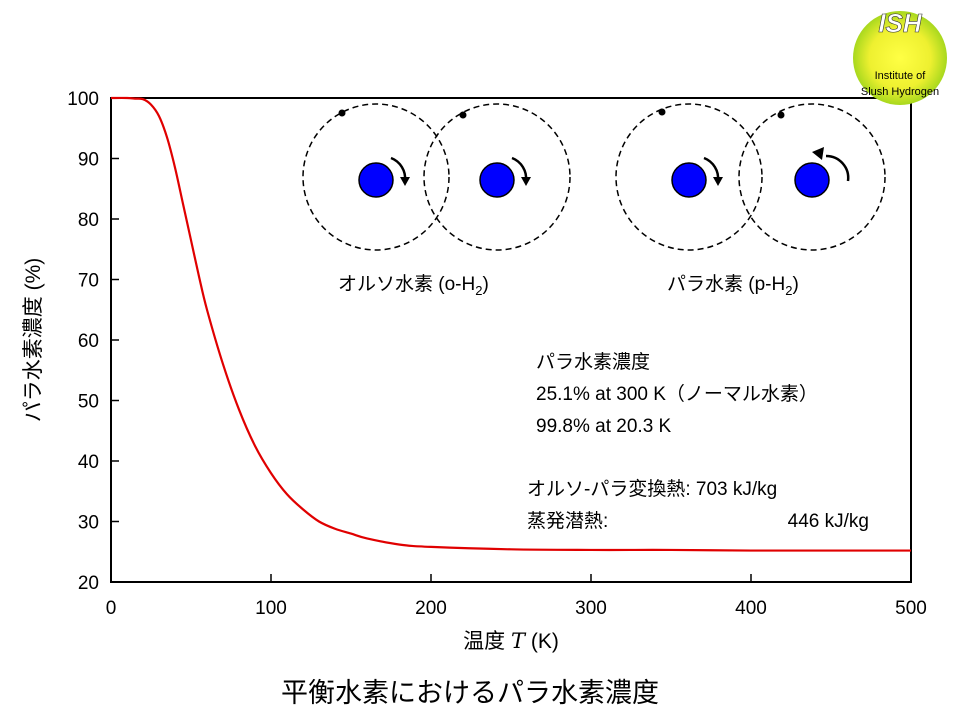 The width and height of the screenshot is (960, 720). I want to click on vaporization-heat-label: 蒸発潜熱:, so click(567, 521).